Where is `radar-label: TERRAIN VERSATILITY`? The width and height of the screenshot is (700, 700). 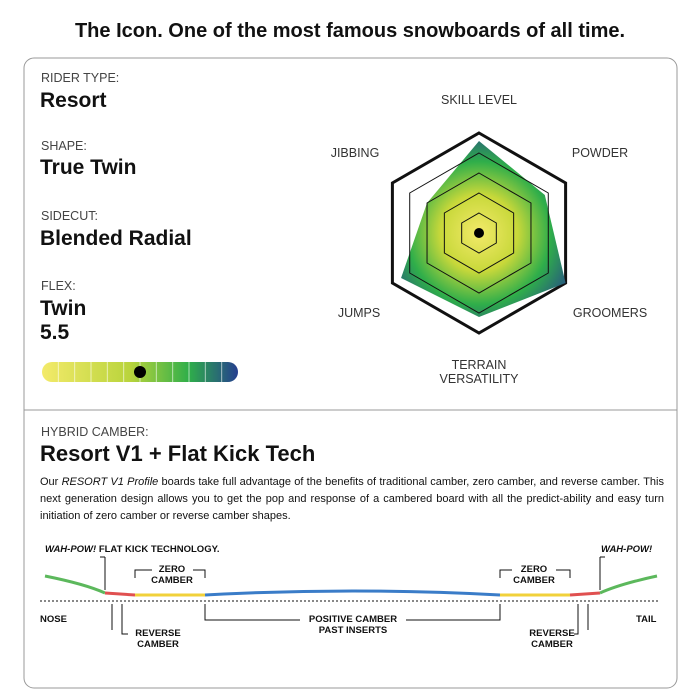 radar-label: TERRAIN VERSATILITY is located at coordinates (479, 372).